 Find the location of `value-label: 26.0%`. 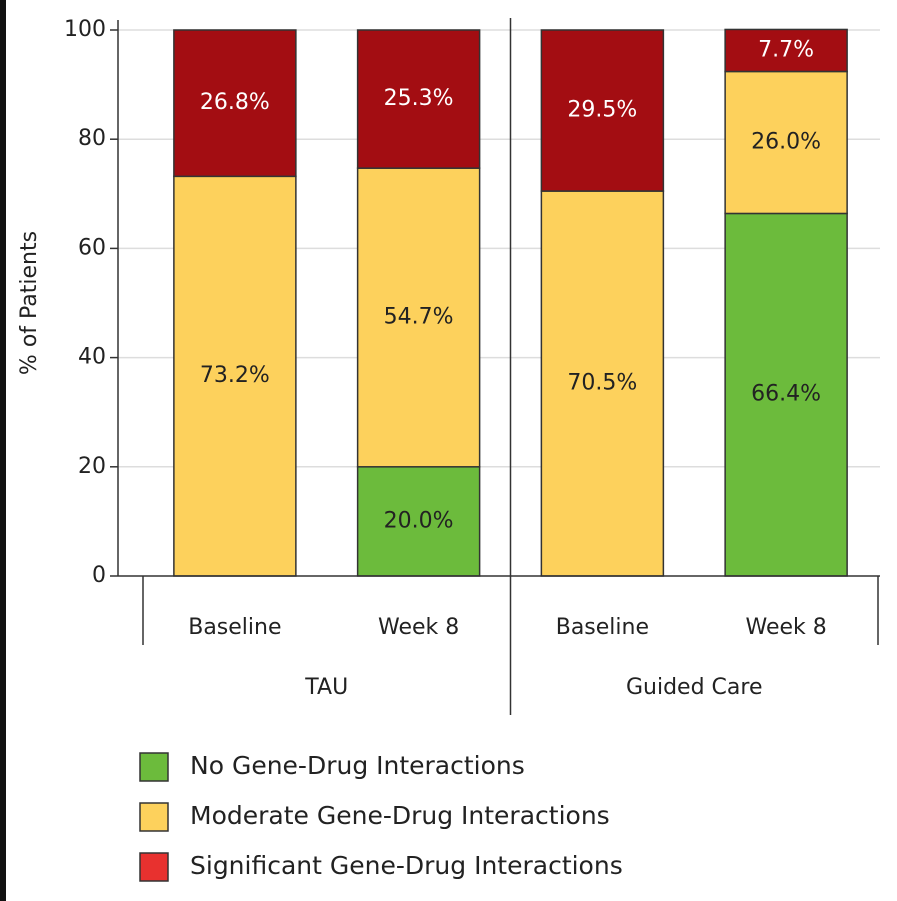

value-label: 26.0% is located at coordinates (786, 141).